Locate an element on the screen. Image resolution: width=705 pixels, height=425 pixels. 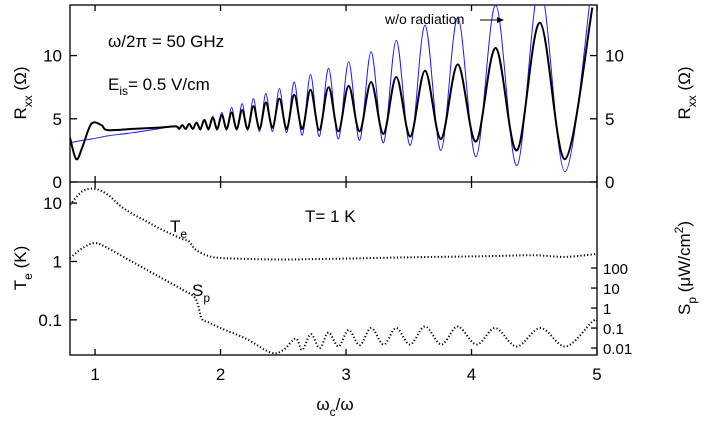
y-tick-label-right: 0 is located at coordinates (609, 182).